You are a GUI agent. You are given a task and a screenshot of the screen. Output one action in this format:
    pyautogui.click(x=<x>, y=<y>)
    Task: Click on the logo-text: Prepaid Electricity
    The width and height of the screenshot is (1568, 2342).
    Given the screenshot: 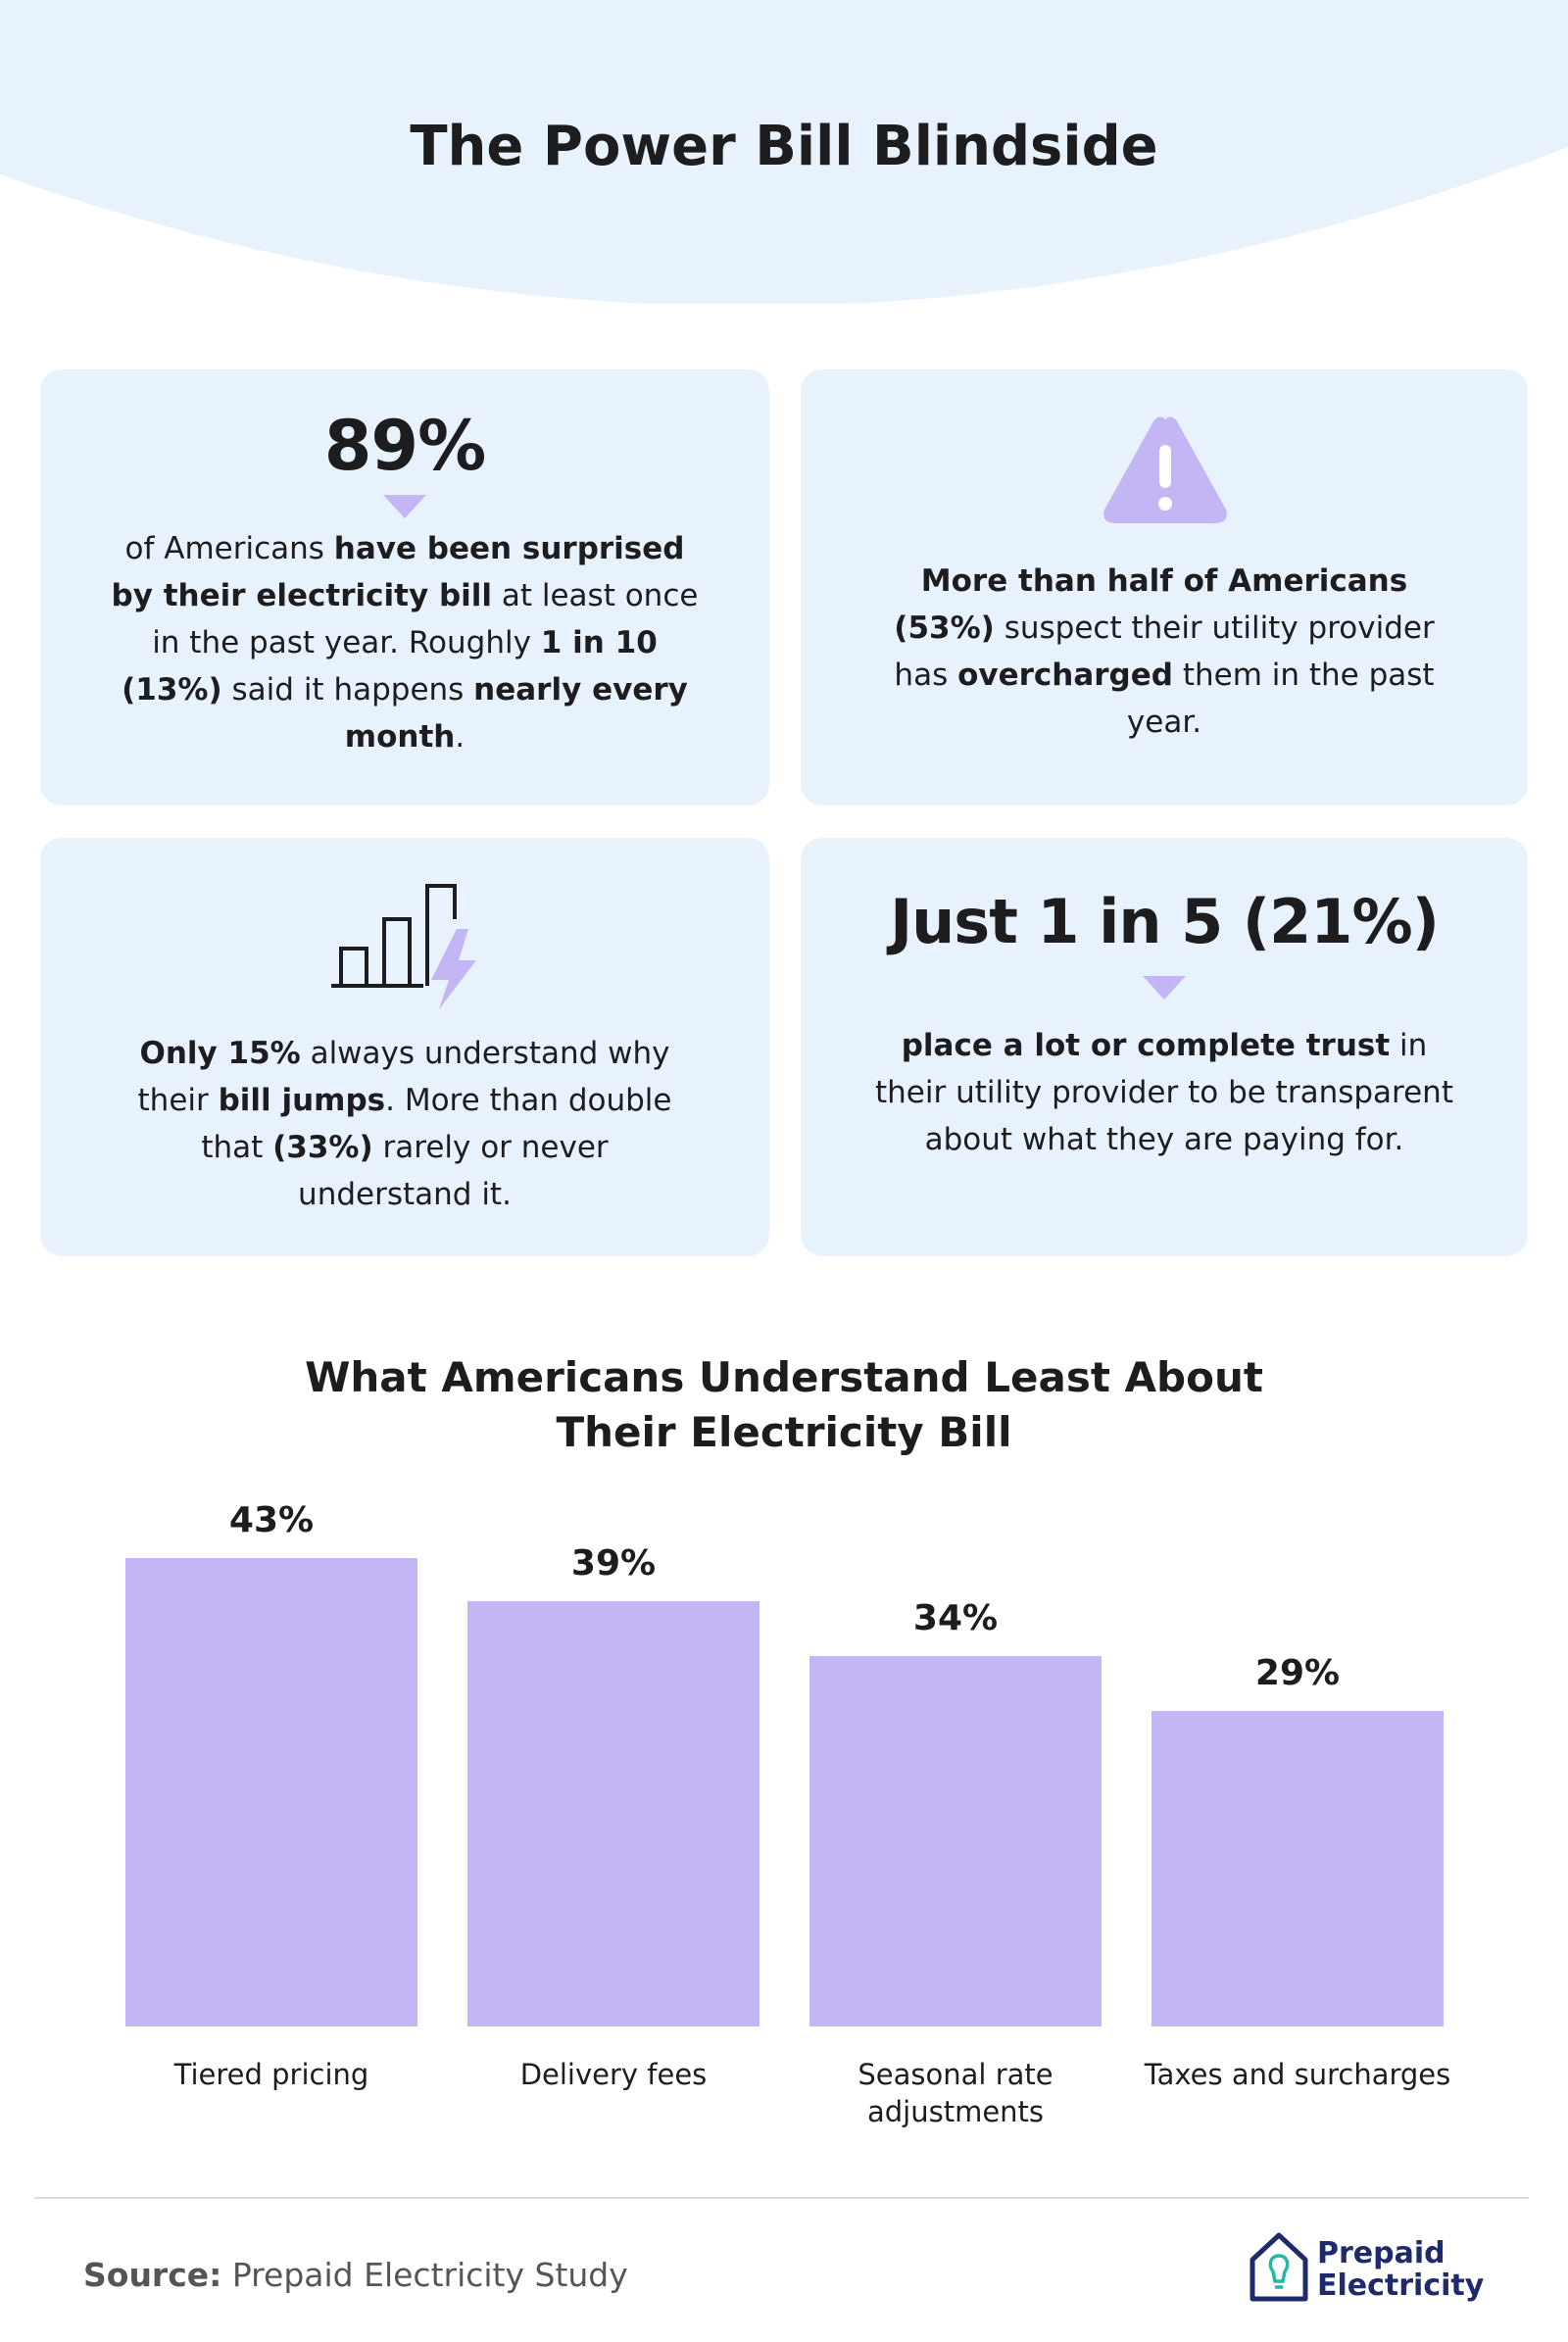 What is the action you would take?
    pyautogui.click(x=1400, y=2269)
    